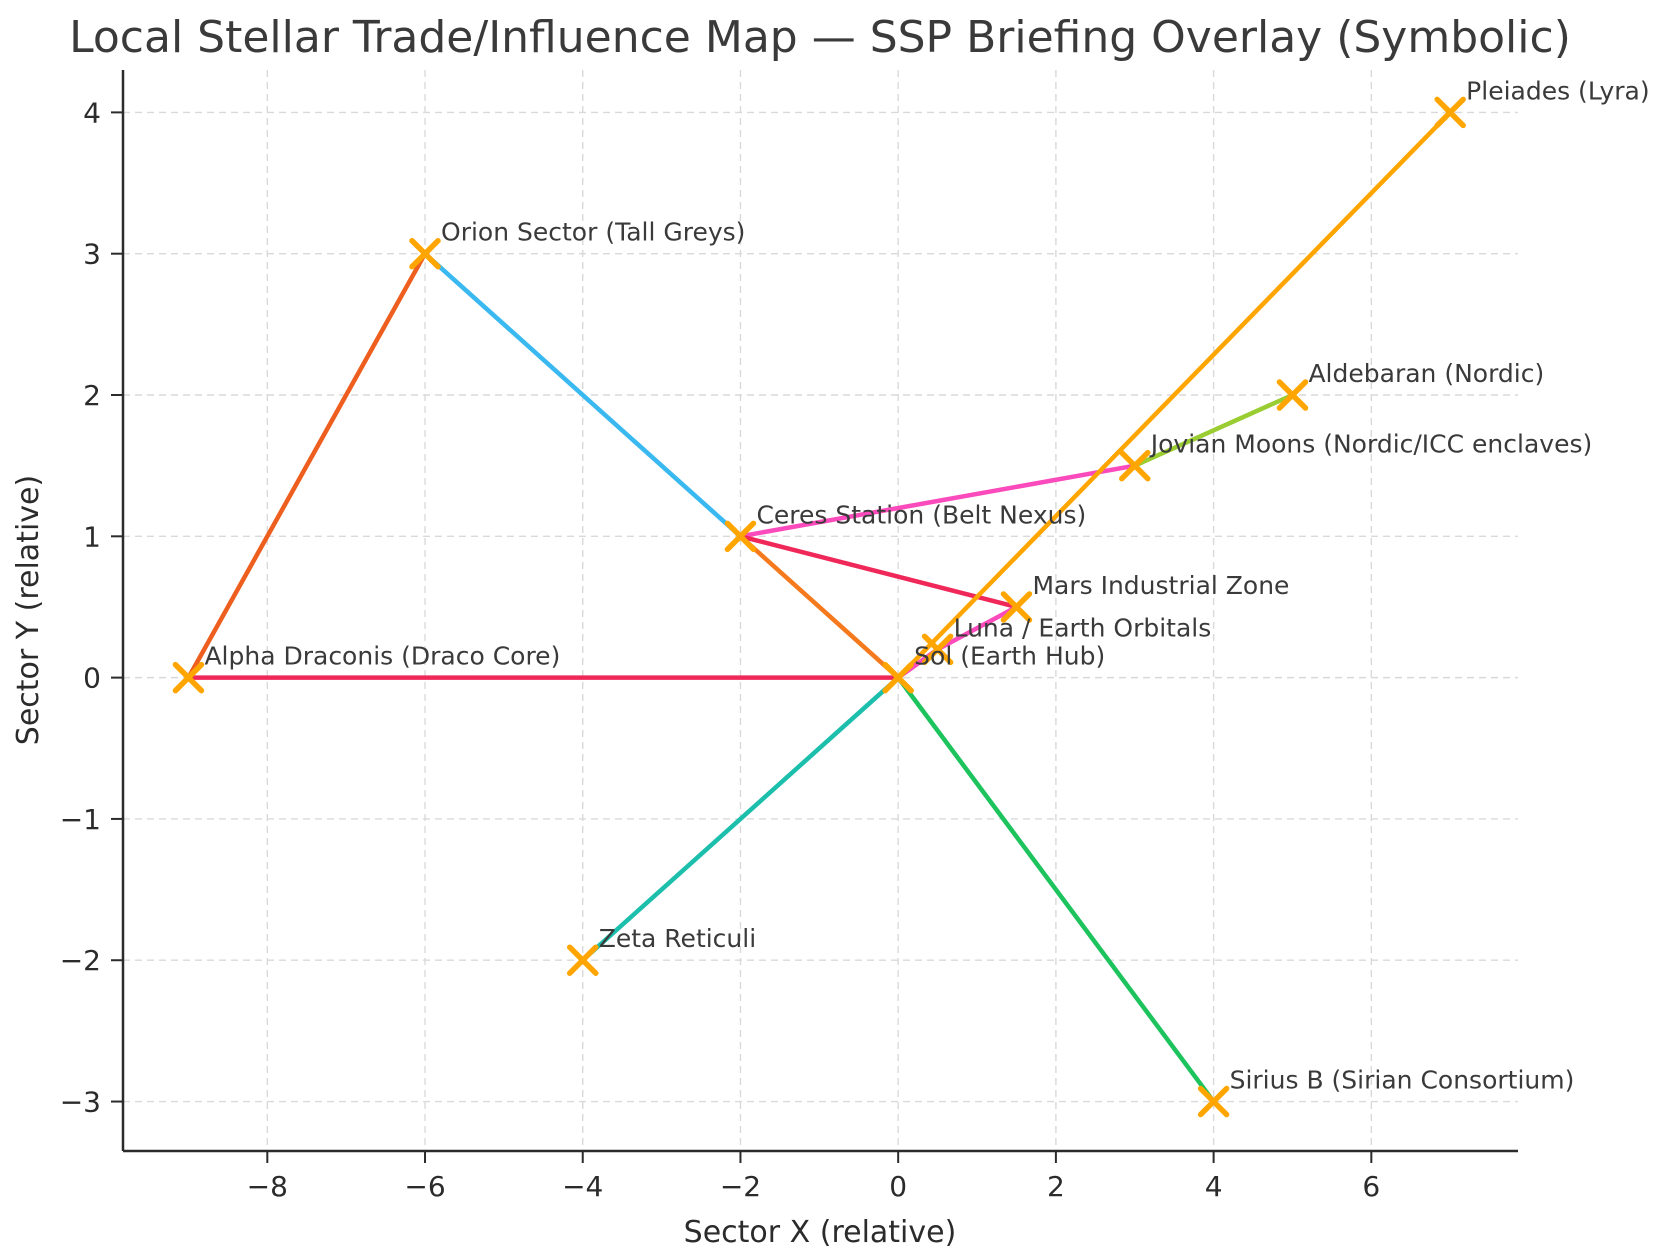  Describe the element at coordinates (1009, 656) in the screenshot. I see `node-label: Sol (Earth Hub)` at that location.